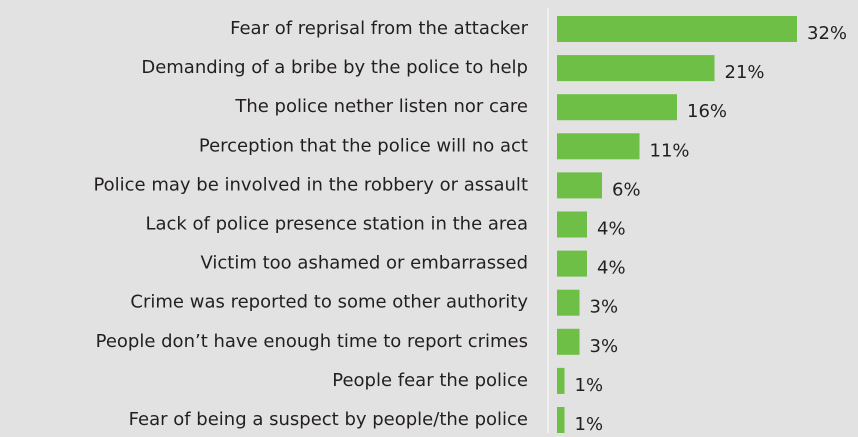 The height and width of the screenshot is (437, 858). I want to click on value-label: 6%, so click(626, 189).